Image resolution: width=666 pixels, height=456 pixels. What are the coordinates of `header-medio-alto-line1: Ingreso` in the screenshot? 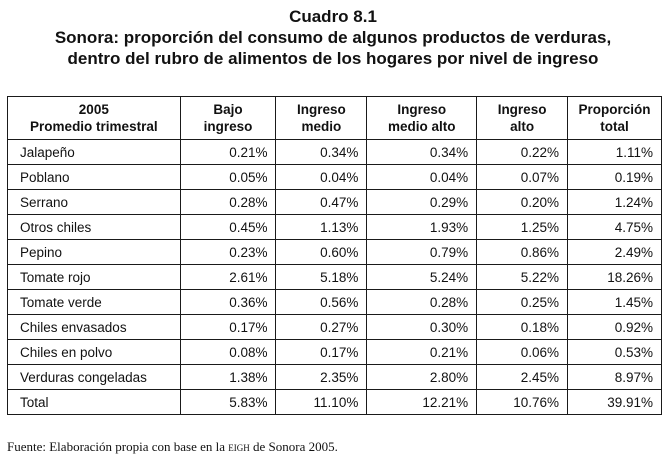 It's located at (422, 109).